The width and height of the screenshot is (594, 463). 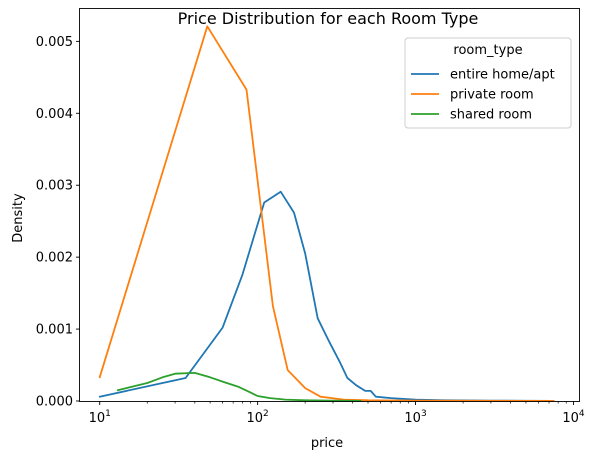 What do you see at coordinates (100, 417) in the screenshot?
I see `x-tick-label: 10¹` at bounding box center [100, 417].